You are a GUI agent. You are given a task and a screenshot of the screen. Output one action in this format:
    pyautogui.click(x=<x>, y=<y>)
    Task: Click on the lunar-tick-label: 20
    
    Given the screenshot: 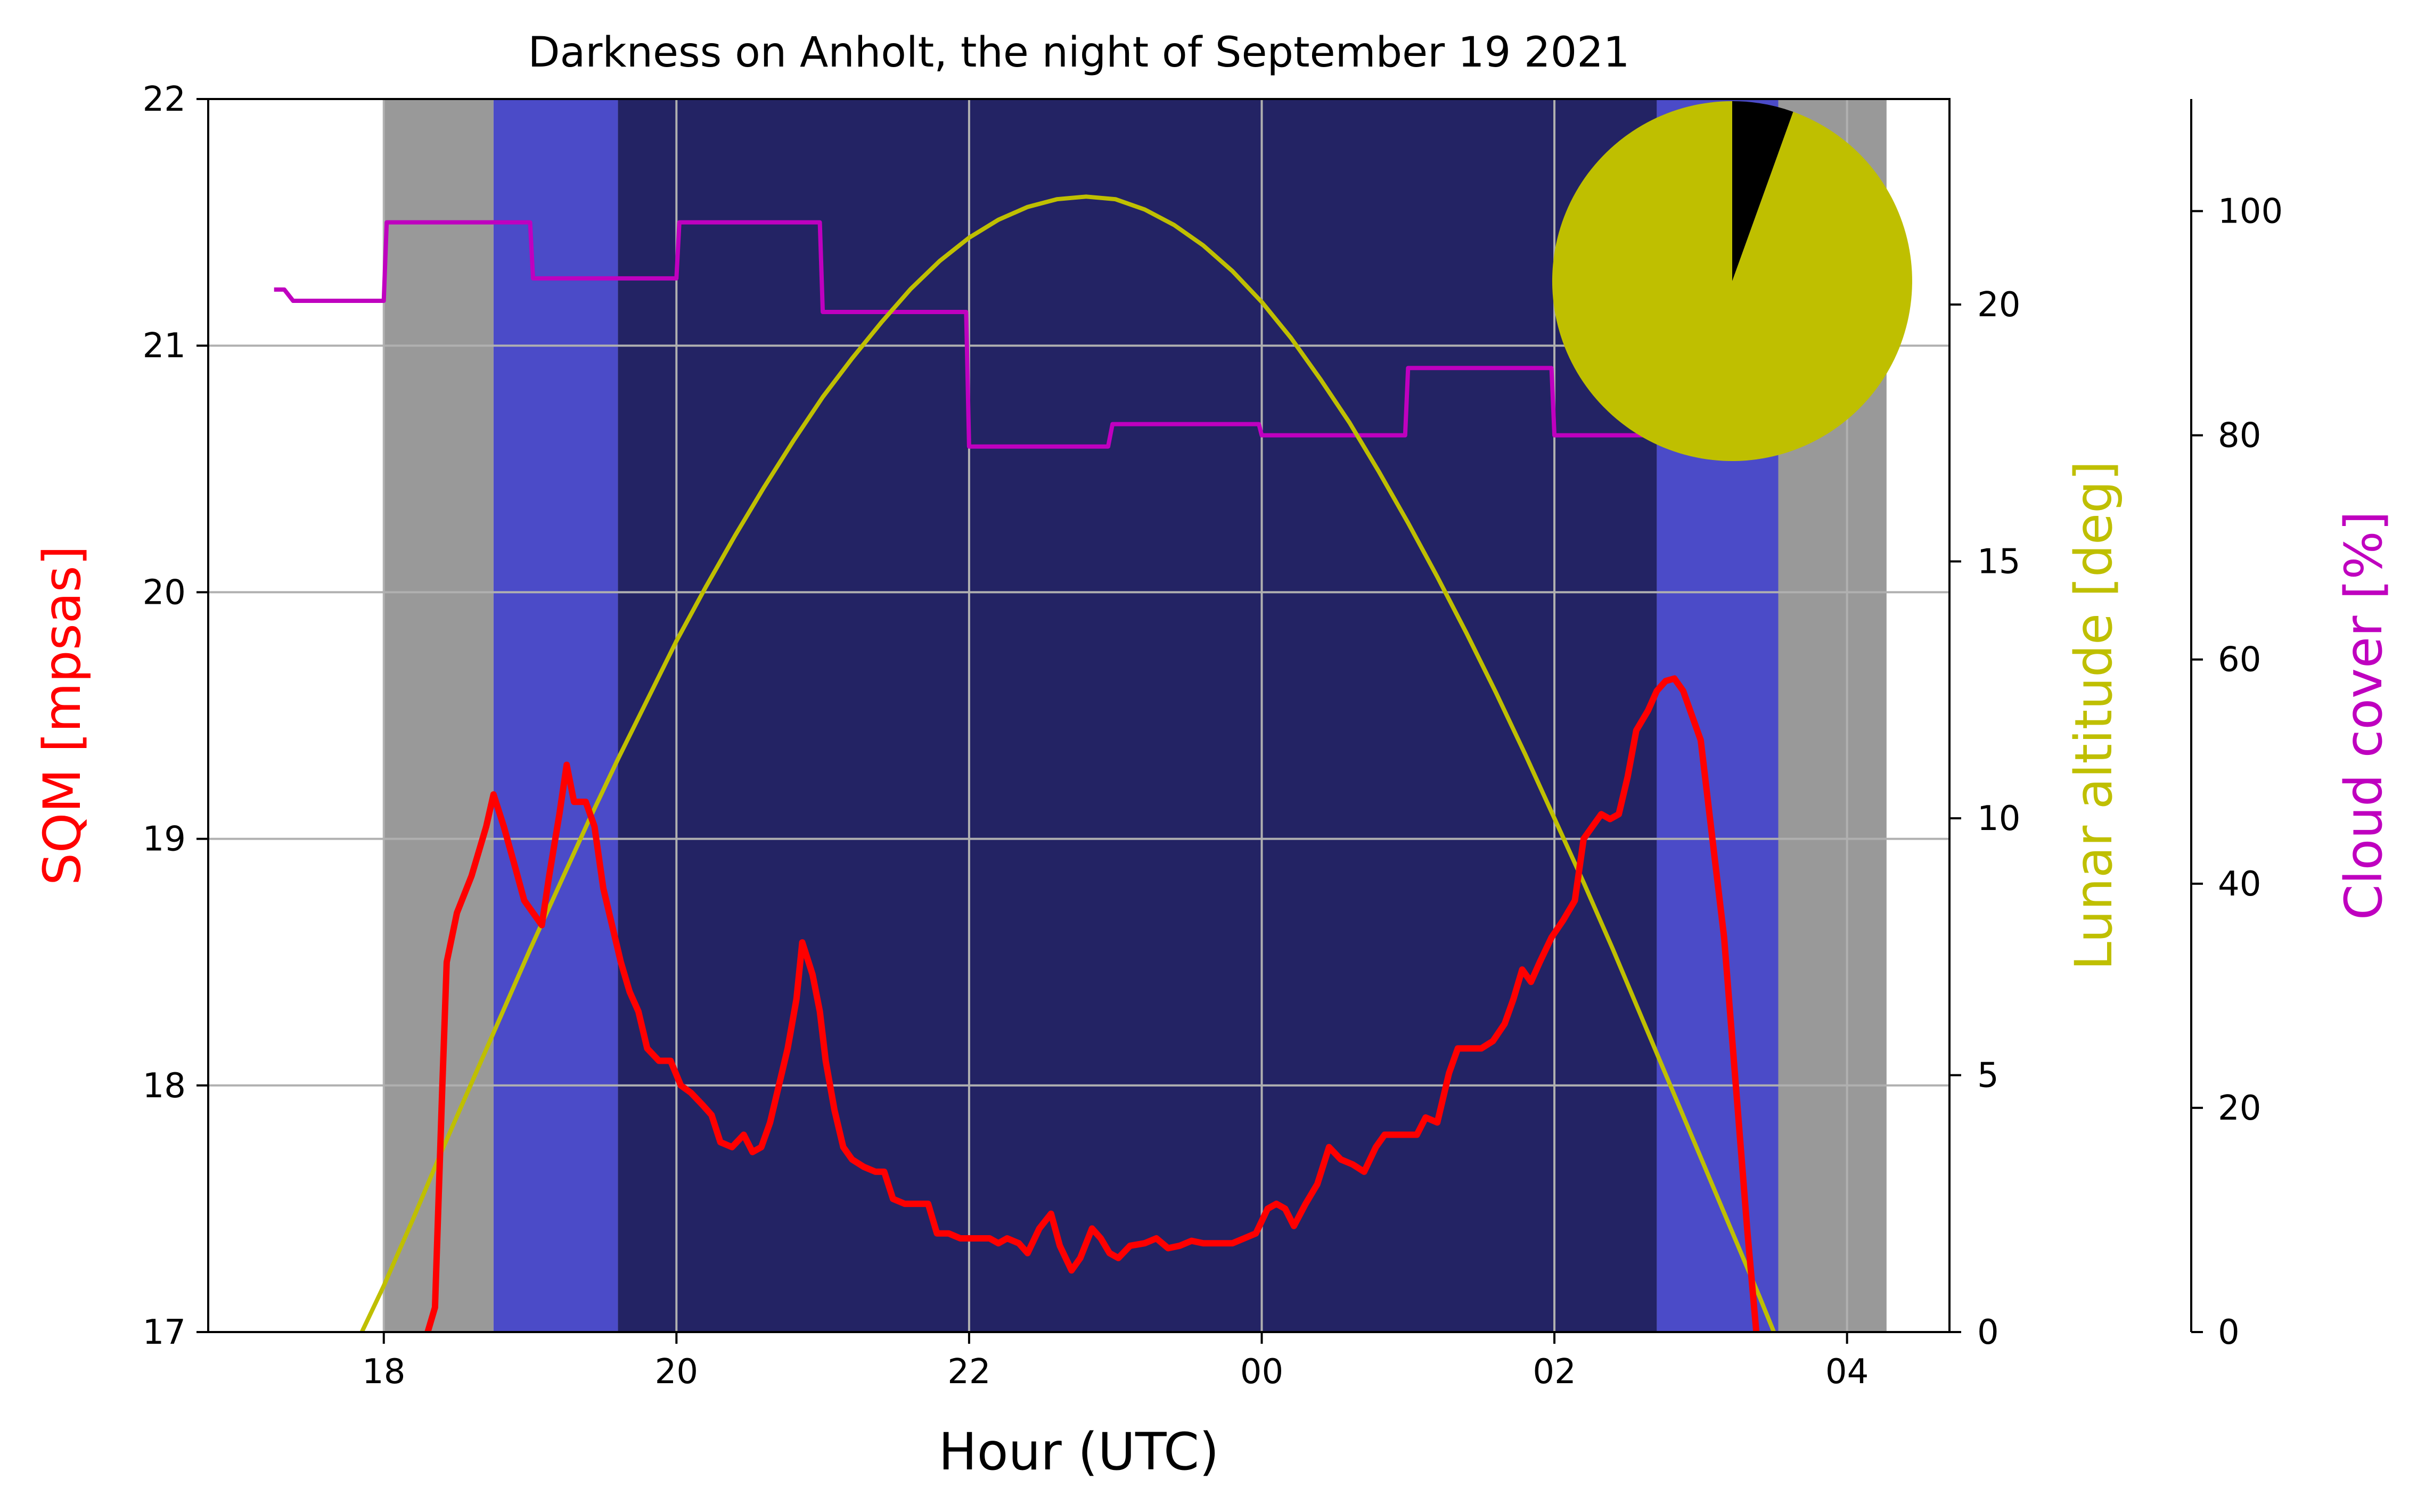 What is the action you would take?
    pyautogui.click(x=1999, y=305)
    